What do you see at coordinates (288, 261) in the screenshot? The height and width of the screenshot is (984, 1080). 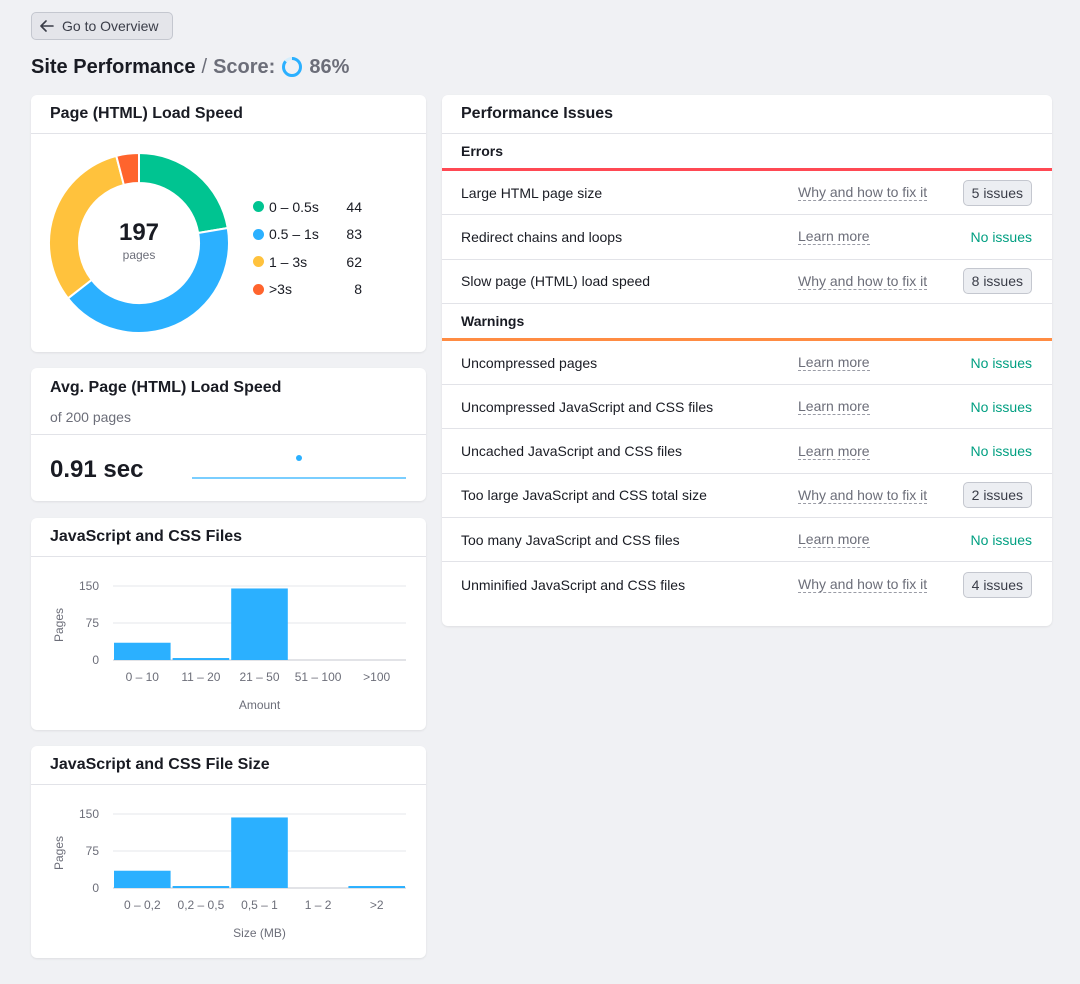 I see `legend-label: 1 – 3s` at bounding box center [288, 261].